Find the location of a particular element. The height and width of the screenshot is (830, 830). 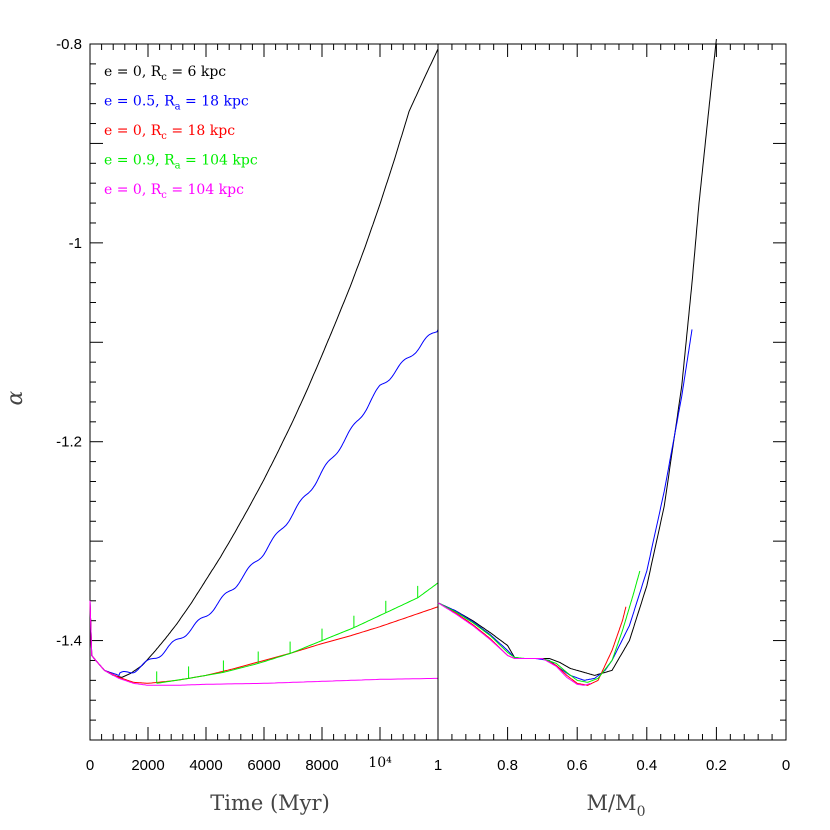

x-tick-label: 8000 is located at coordinates (321, 765).